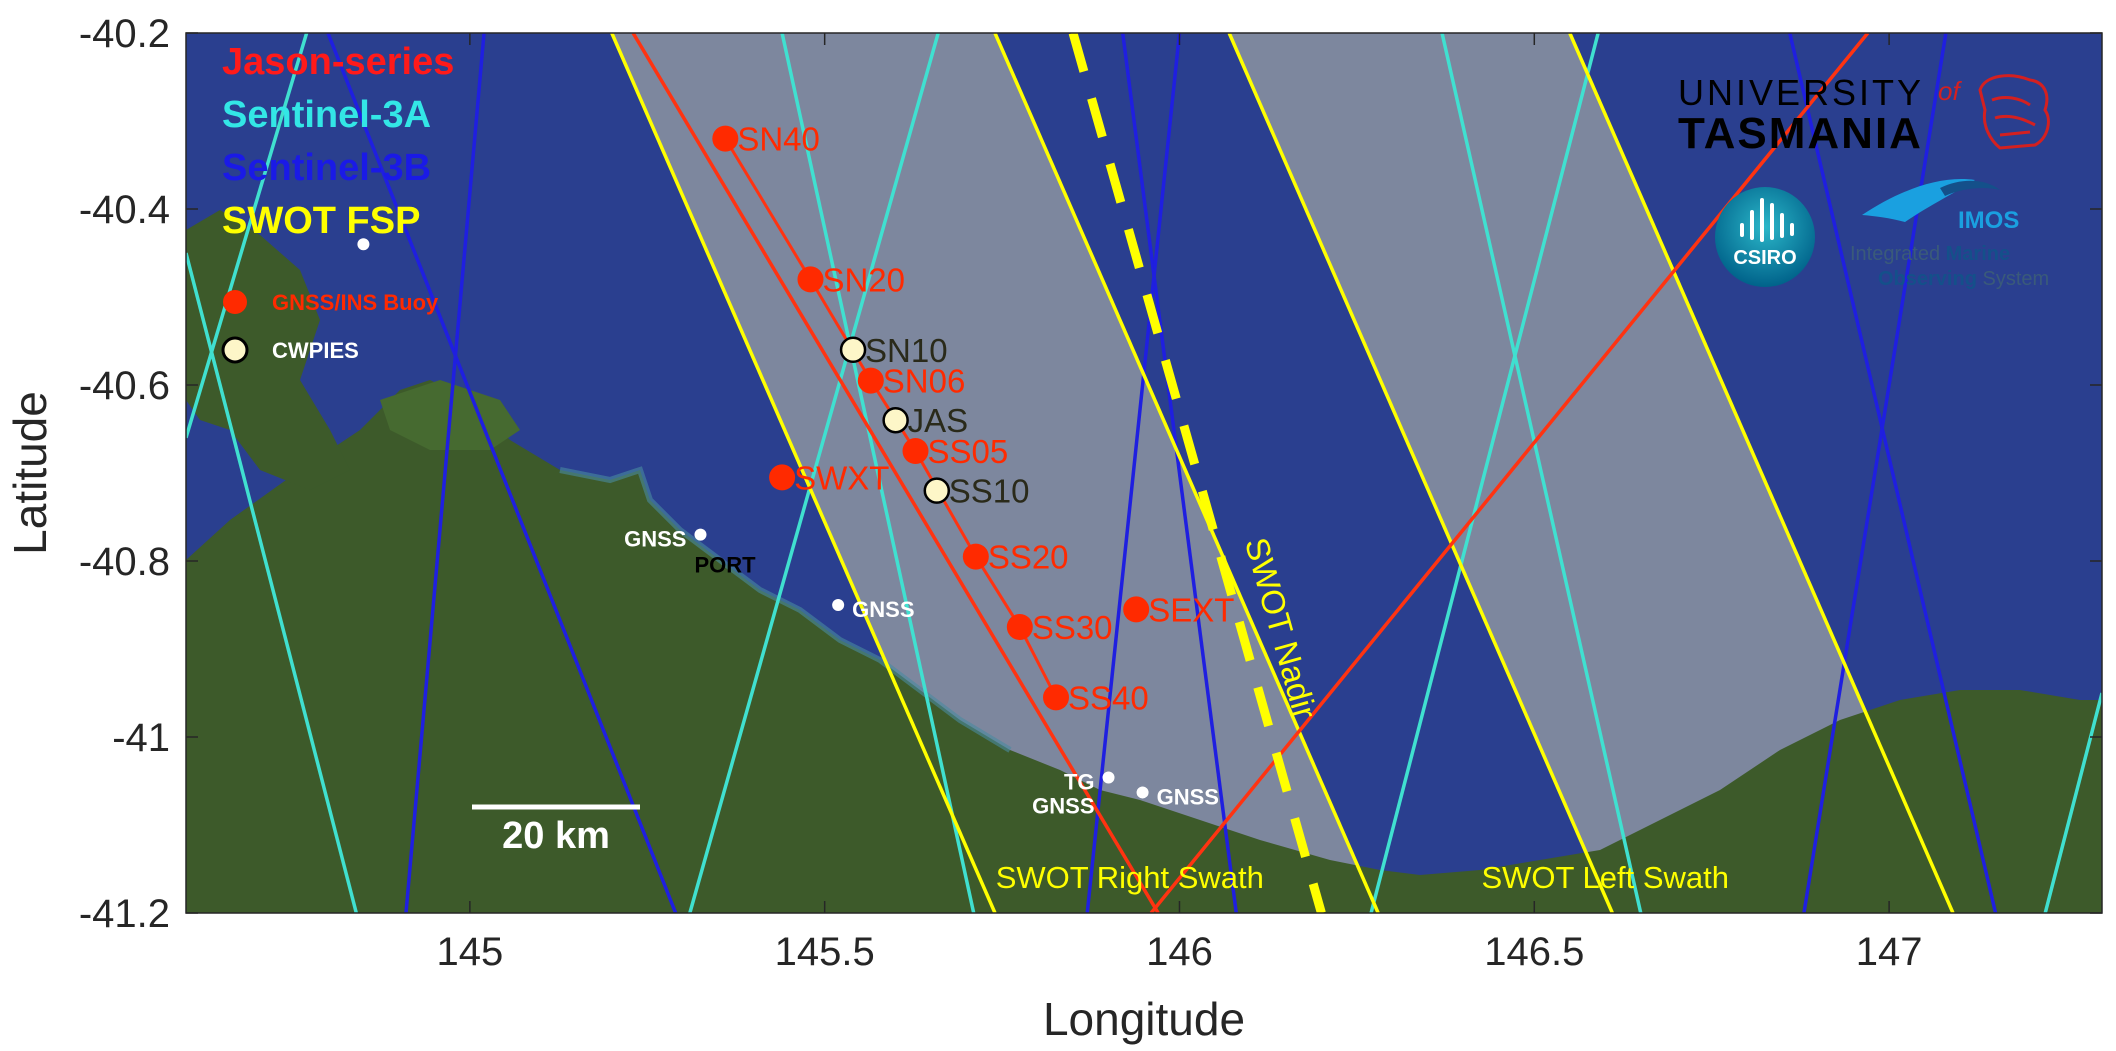 This screenshot has width=2116, height=1051. What do you see at coordinates (1950, 91) in the screenshot?
I see `utas-logo-of: of` at bounding box center [1950, 91].